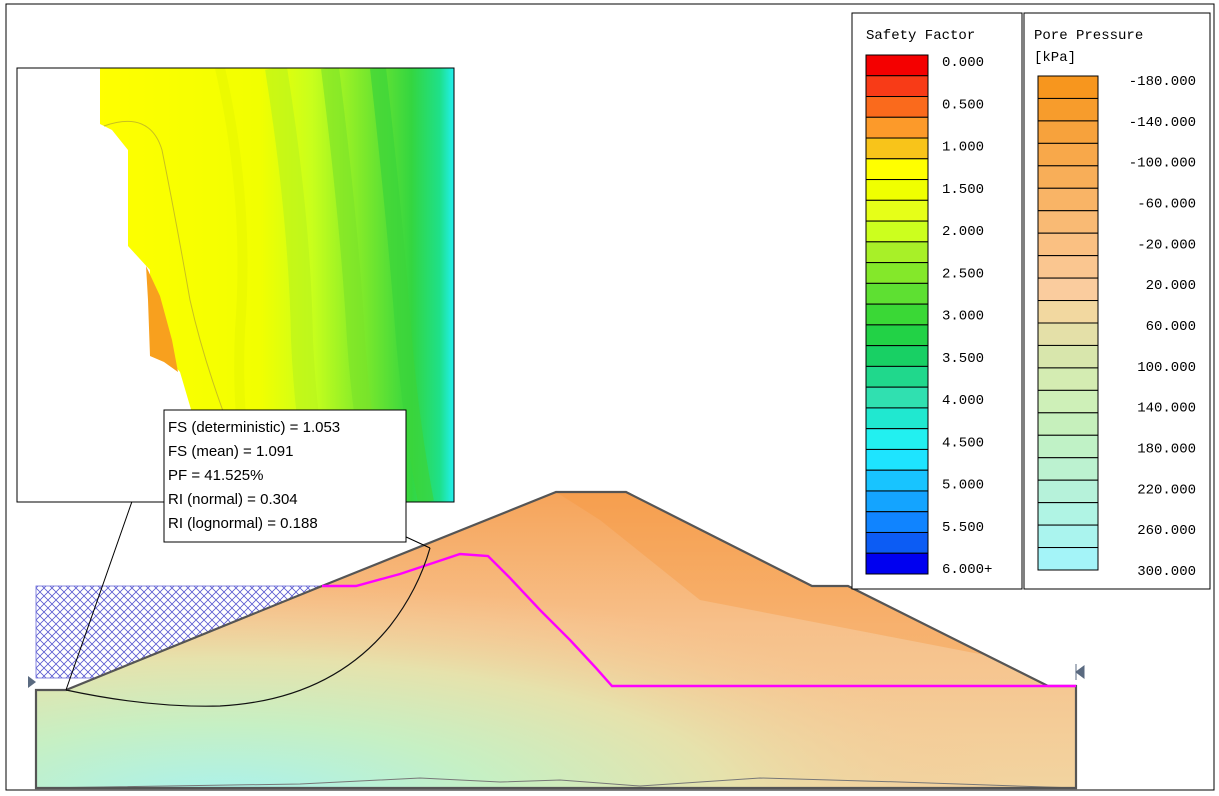 This screenshot has height=796, width=1219. Describe the element at coordinates (1162, 164) in the screenshot. I see `pore-pressure-label: -100.000` at that location.